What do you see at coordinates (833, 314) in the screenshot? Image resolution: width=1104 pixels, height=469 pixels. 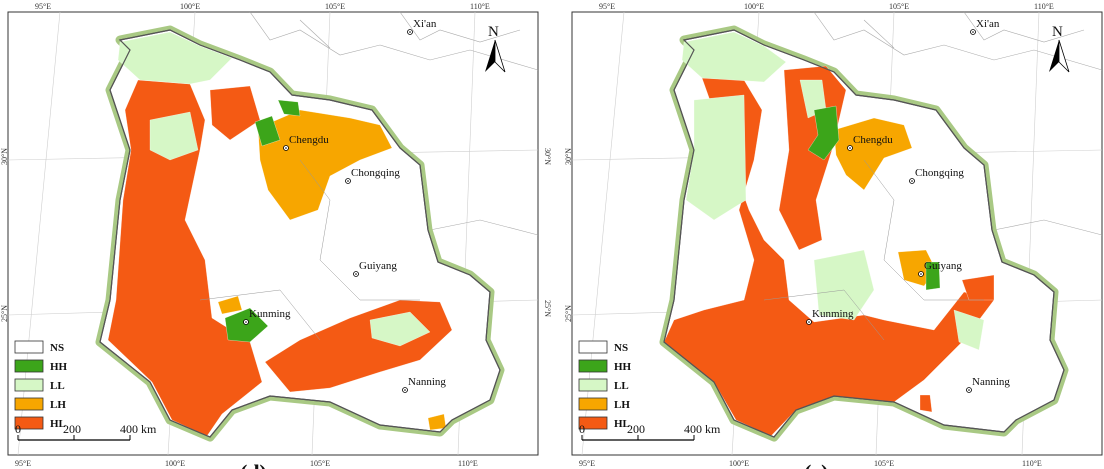 I see `city-label: Kunming` at bounding box center [833, 314].